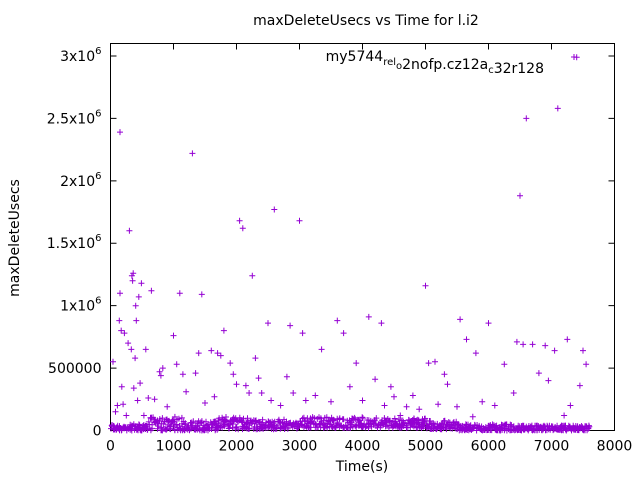 The width and height of the screenshot is (640, 480). Describe the element at coordinates (615, 447) in the screenshot. I see `x-tick-label: 8000` at that location.